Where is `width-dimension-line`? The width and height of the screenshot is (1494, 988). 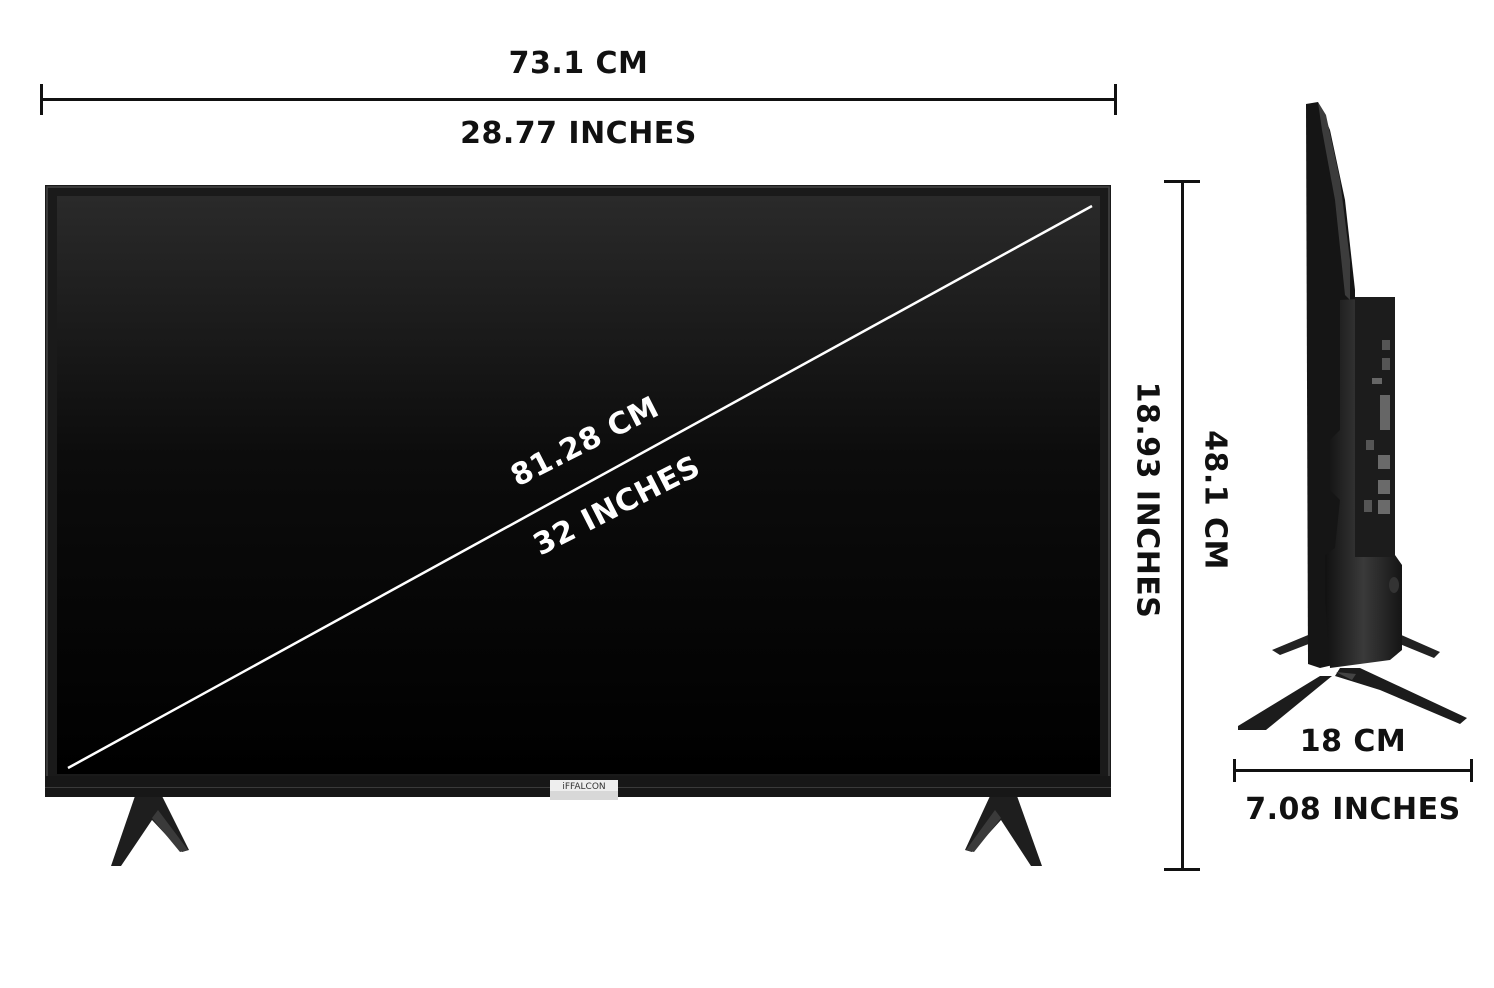
width-dimension-line is located at coordinates (578, 99).